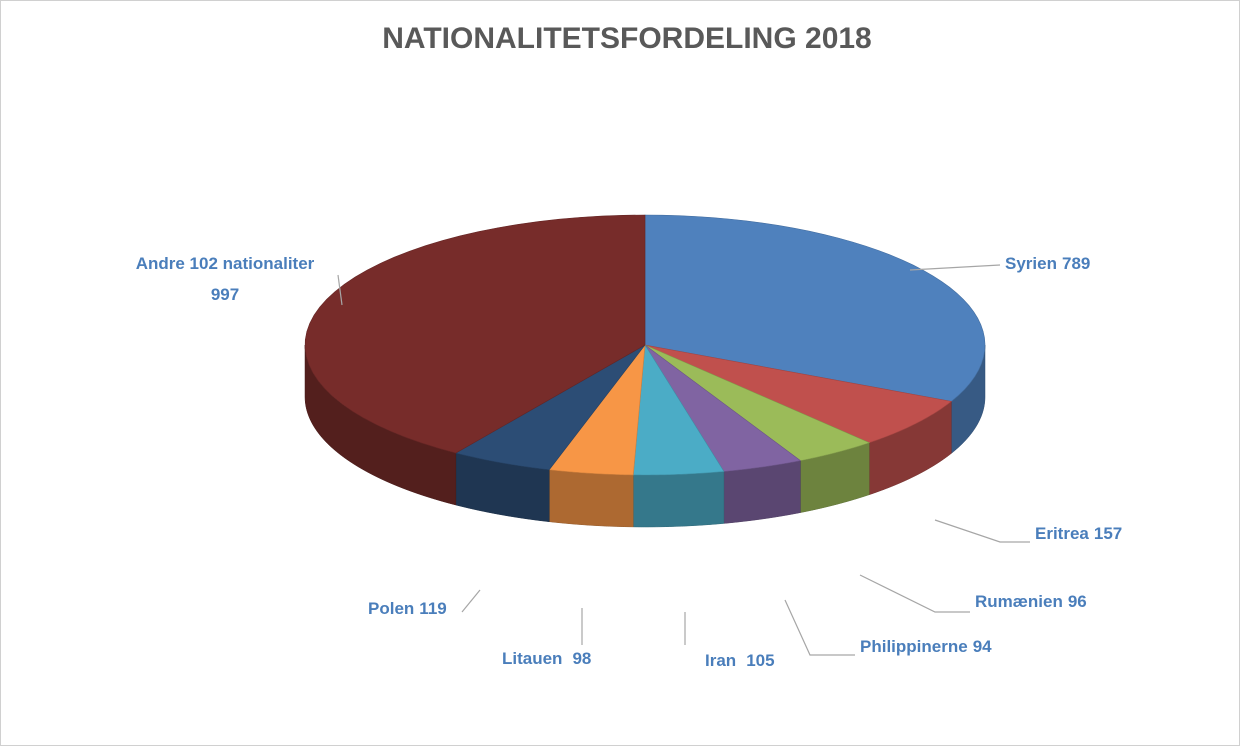 This screenshot has height=746, width=1240. I want to click on data-label: Polen 119, so click(407, 608).